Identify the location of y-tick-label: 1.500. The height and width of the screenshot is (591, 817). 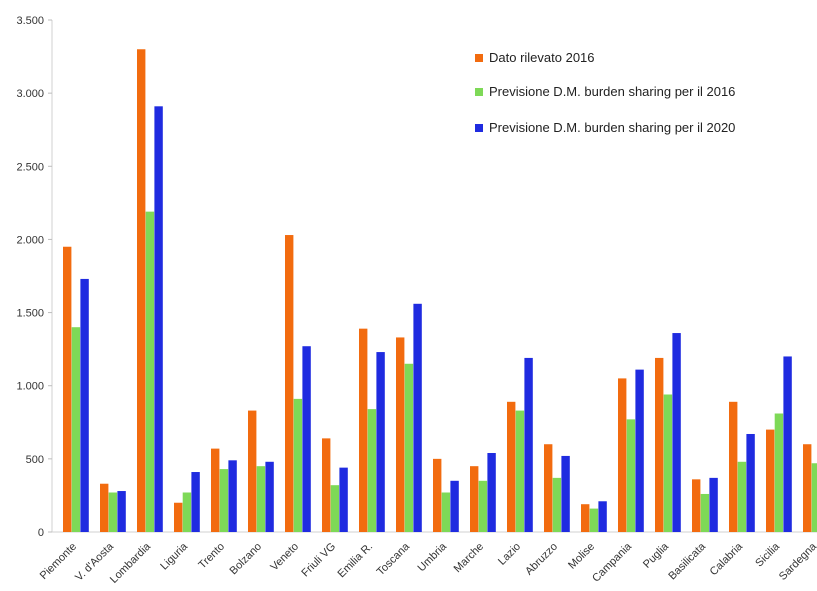
(30, 314).